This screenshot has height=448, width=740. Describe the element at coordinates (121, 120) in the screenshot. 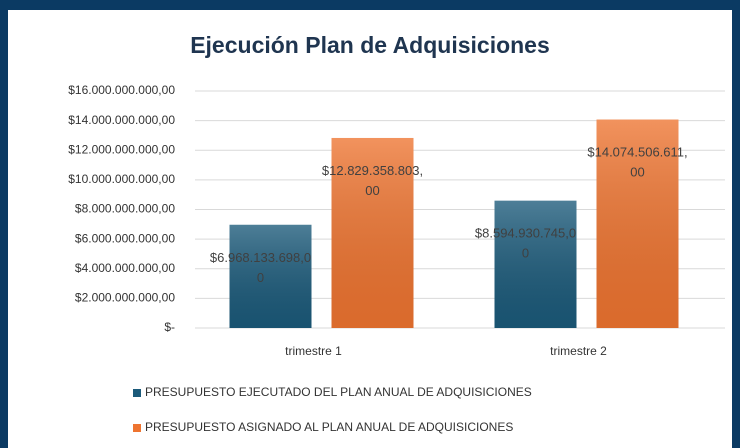

I see `y-tick-label: $14.000.000.000,00` at that location.